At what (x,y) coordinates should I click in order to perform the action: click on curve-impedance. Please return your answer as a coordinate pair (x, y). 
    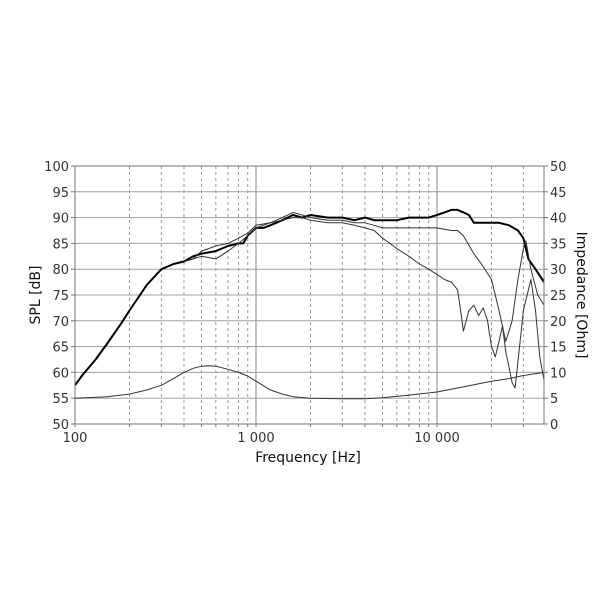
    Looking at the image, I should click on (309, 382).